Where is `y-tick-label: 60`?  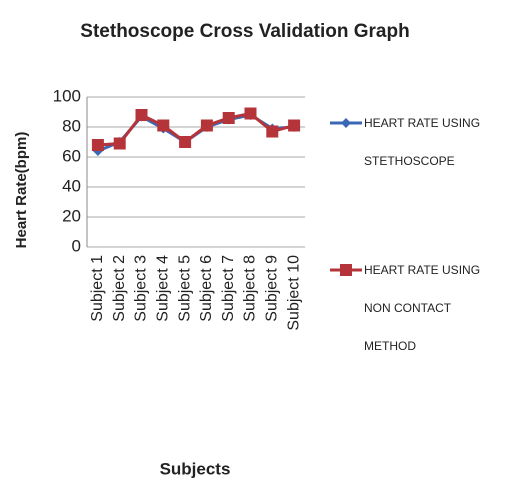 y-tick-label: 60 is located at coordinates (71, 155).